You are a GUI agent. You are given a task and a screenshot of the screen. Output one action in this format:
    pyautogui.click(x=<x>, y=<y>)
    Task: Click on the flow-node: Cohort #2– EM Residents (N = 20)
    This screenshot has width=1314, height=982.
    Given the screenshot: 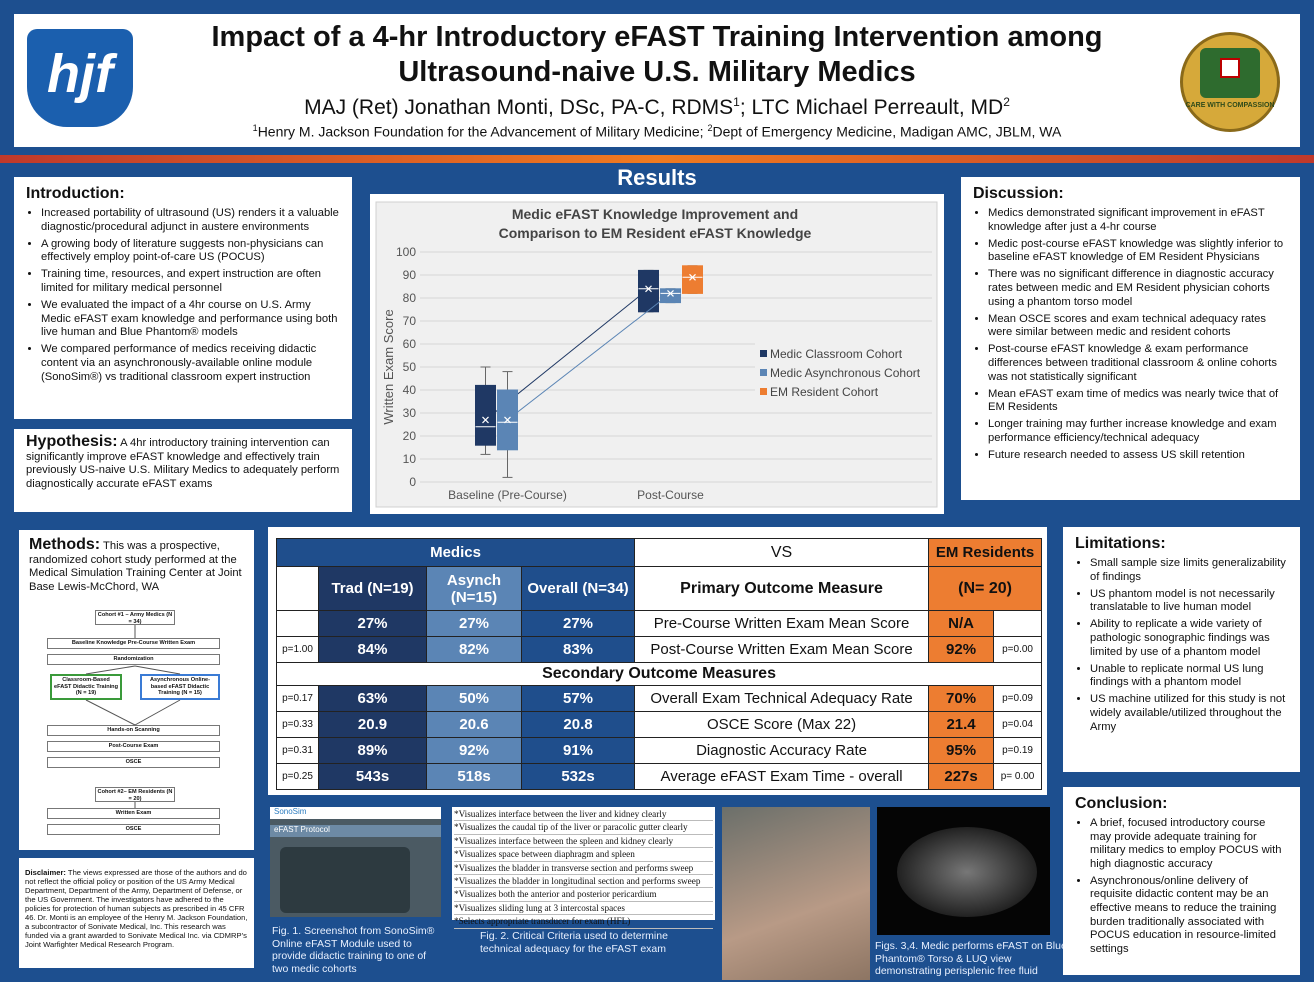 What is the action you would take?
    pyautogui.click(x=135, y=794)
    